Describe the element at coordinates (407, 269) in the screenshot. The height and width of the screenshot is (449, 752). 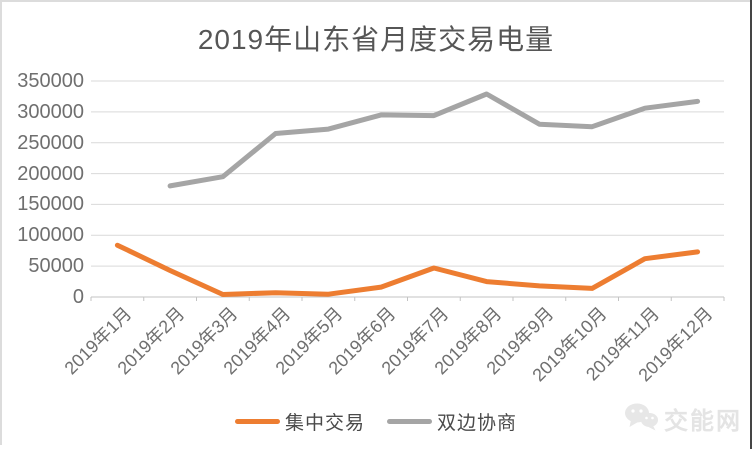
I see `series-line-centralized-trading` at that location.